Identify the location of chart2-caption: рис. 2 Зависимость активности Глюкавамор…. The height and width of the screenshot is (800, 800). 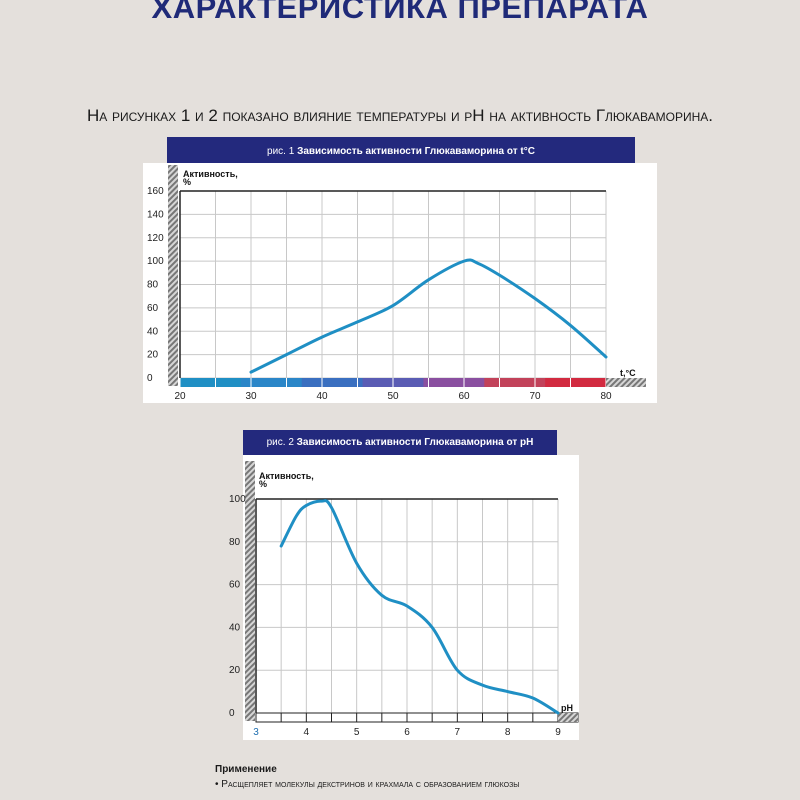
(400, 444).